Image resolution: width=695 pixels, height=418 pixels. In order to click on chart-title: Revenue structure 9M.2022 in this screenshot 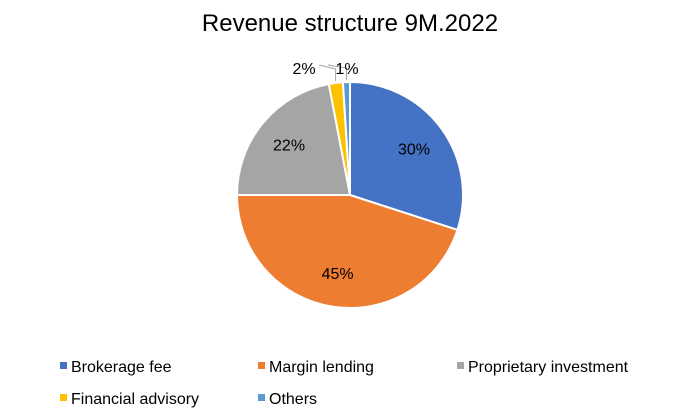, I will do `click(350, 23)`.